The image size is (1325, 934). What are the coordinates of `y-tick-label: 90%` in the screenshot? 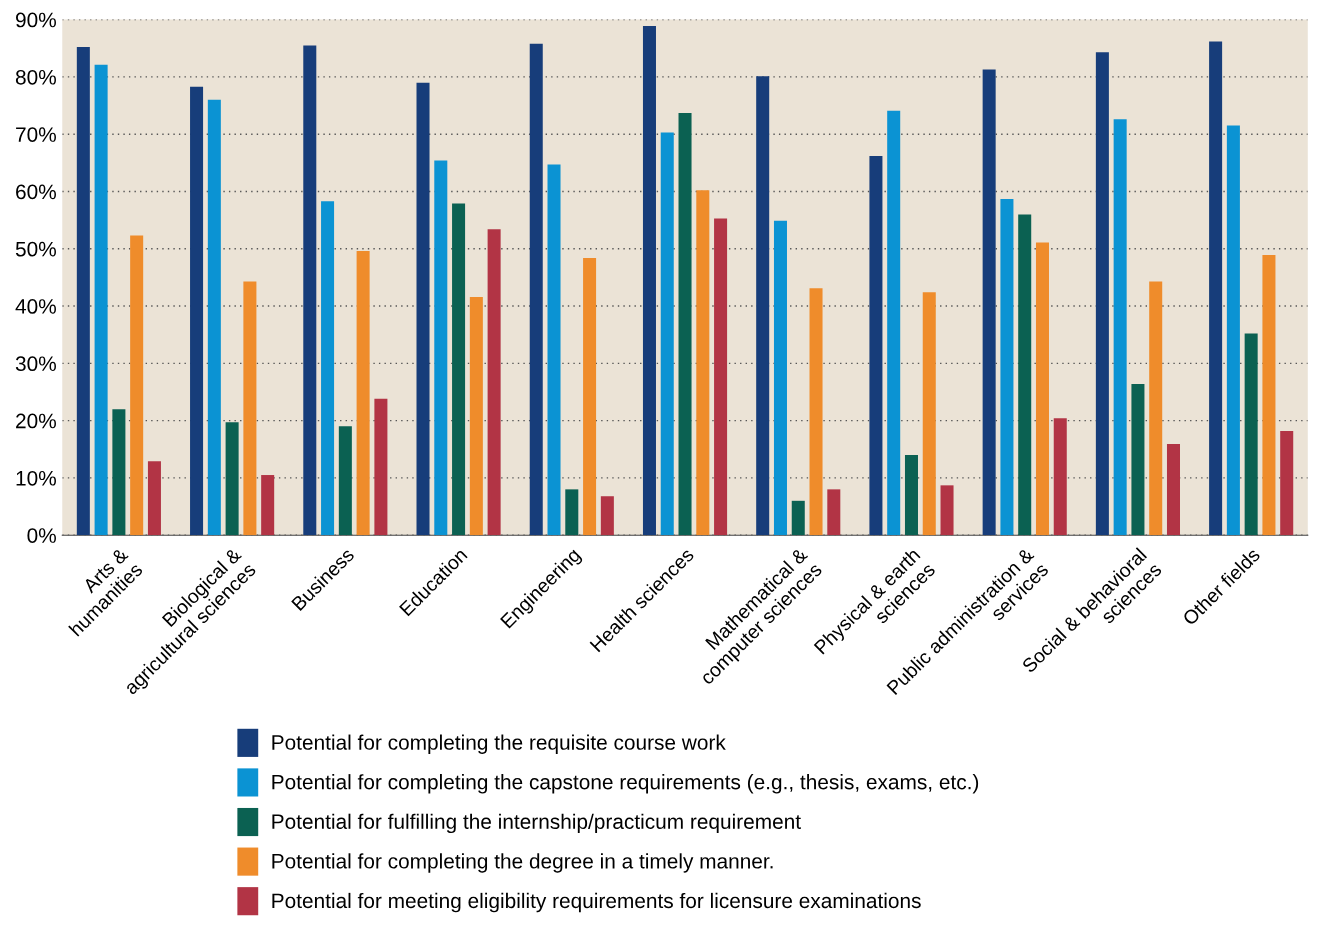 It's located at (36, 20).